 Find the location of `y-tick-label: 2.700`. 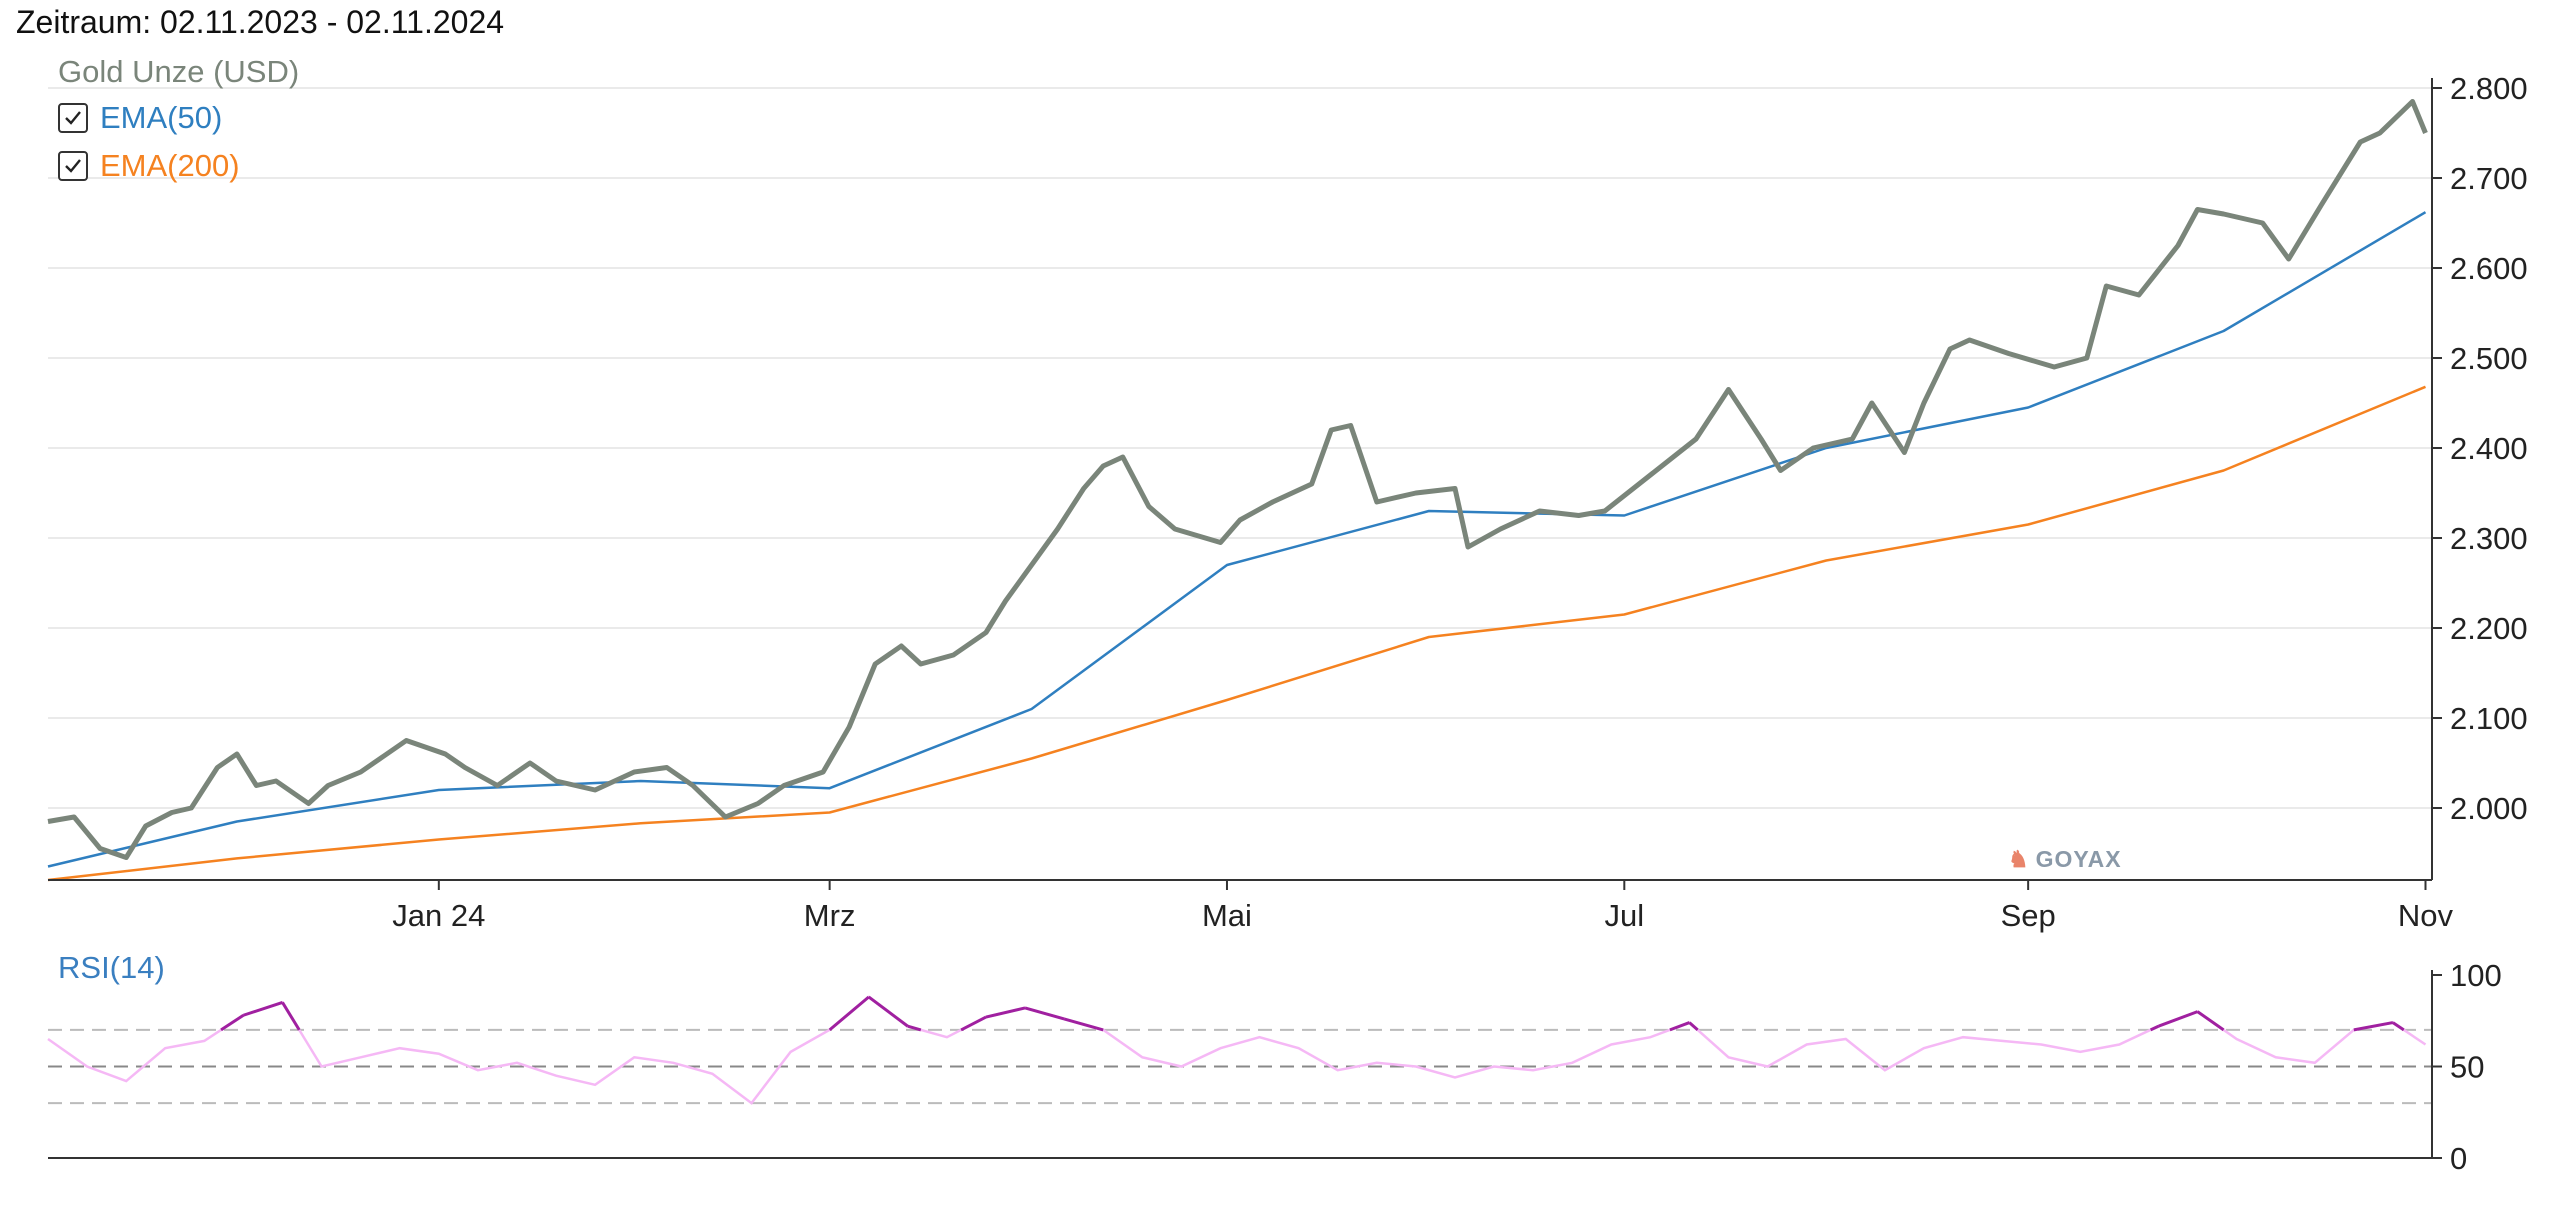

y-tick-label: 2.700 is located at coordinates (2489, 178).